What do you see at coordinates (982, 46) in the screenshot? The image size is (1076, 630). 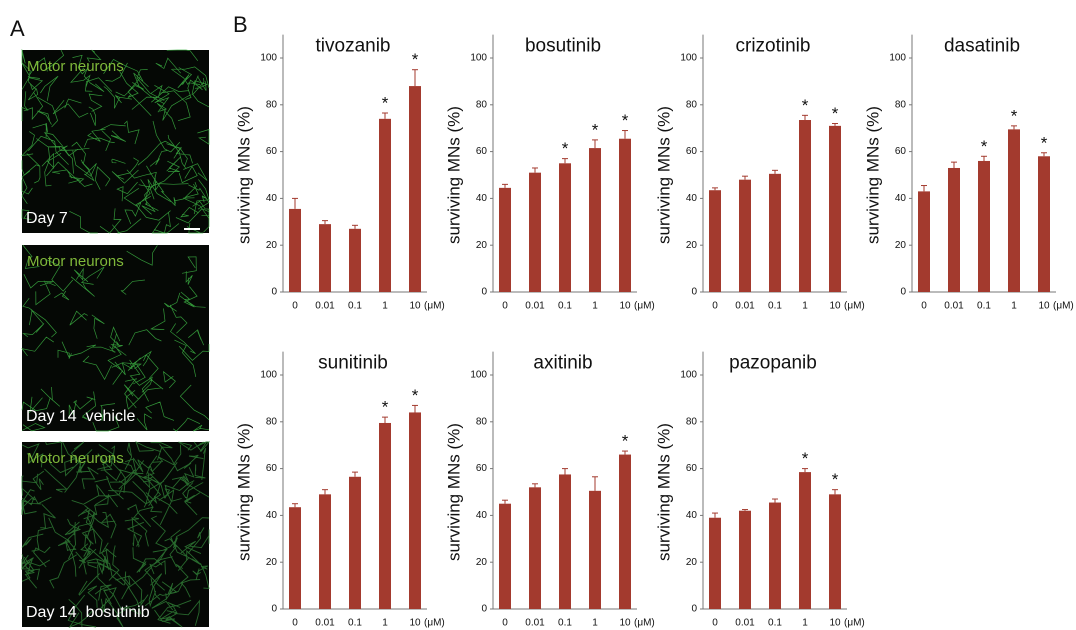 I see `chart-title: dasatinib` at bounding box center [982, 46].